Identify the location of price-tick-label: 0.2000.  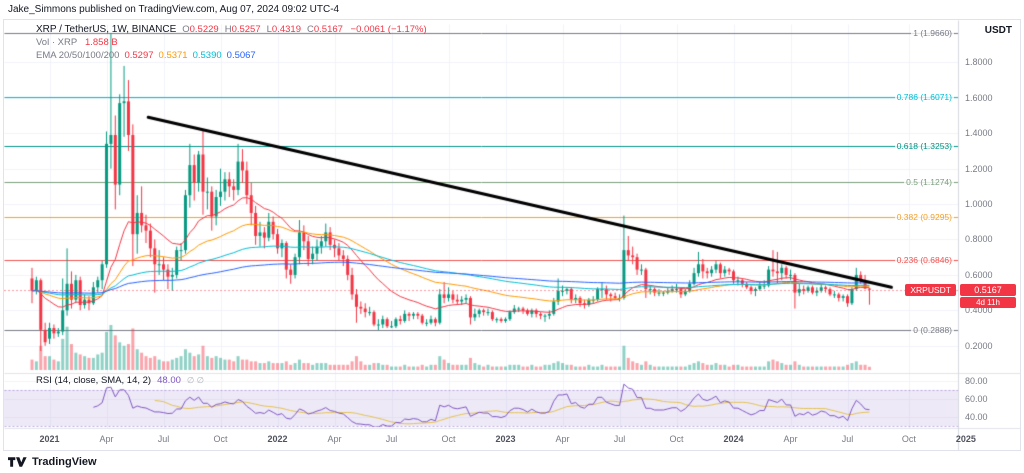
(979, 345).